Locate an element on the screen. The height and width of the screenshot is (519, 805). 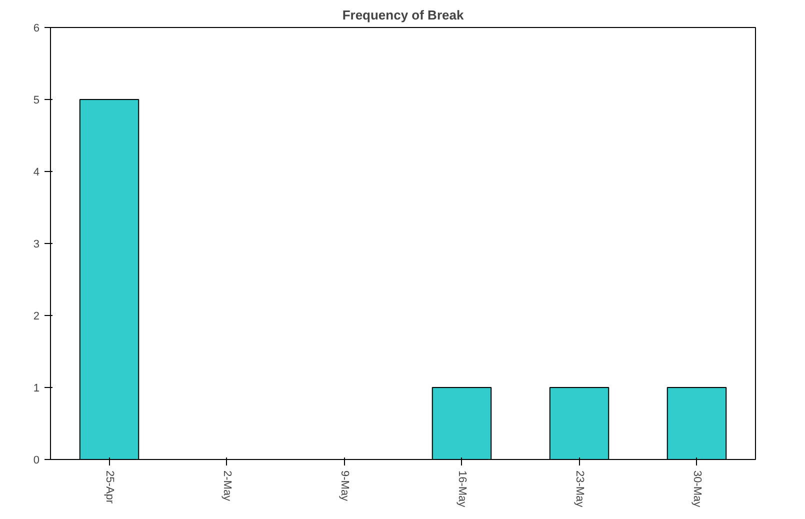
x-tick-label: 25-Apr is located at coordinates (109, 487).